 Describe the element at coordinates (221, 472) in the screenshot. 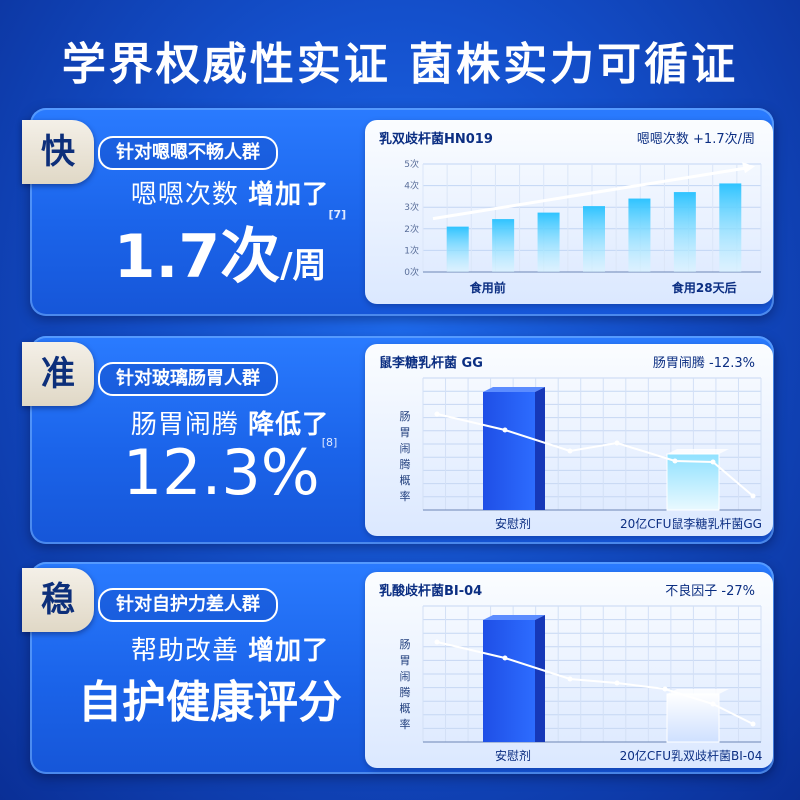

I see `effect-number: 12.3%` at that location.